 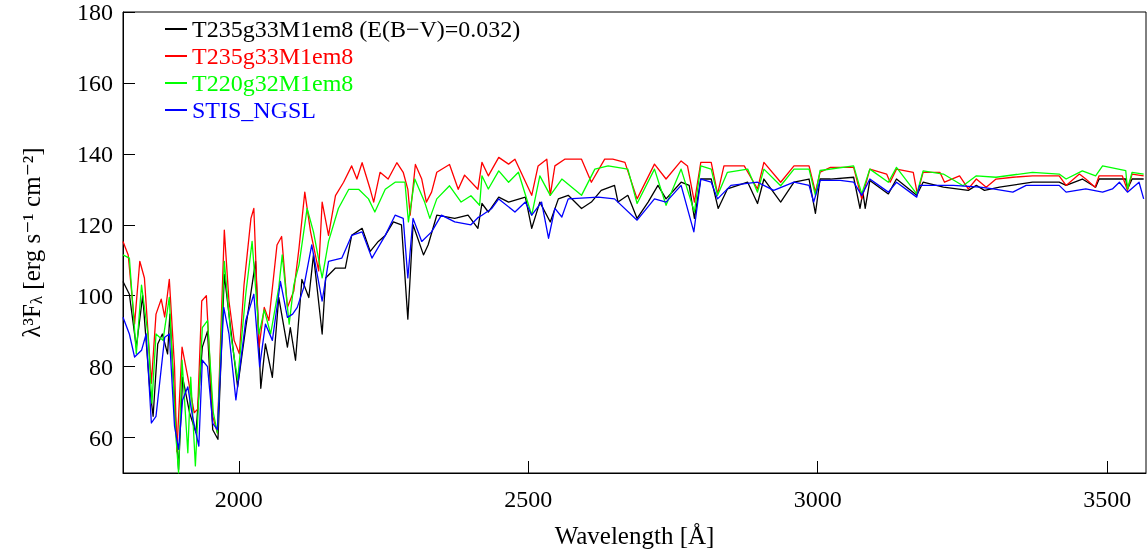 What do you see at coordinates (273, 83) in the screenshot?
I see `legend-label: T220g32M1em8` at bounding box center [273, 83].